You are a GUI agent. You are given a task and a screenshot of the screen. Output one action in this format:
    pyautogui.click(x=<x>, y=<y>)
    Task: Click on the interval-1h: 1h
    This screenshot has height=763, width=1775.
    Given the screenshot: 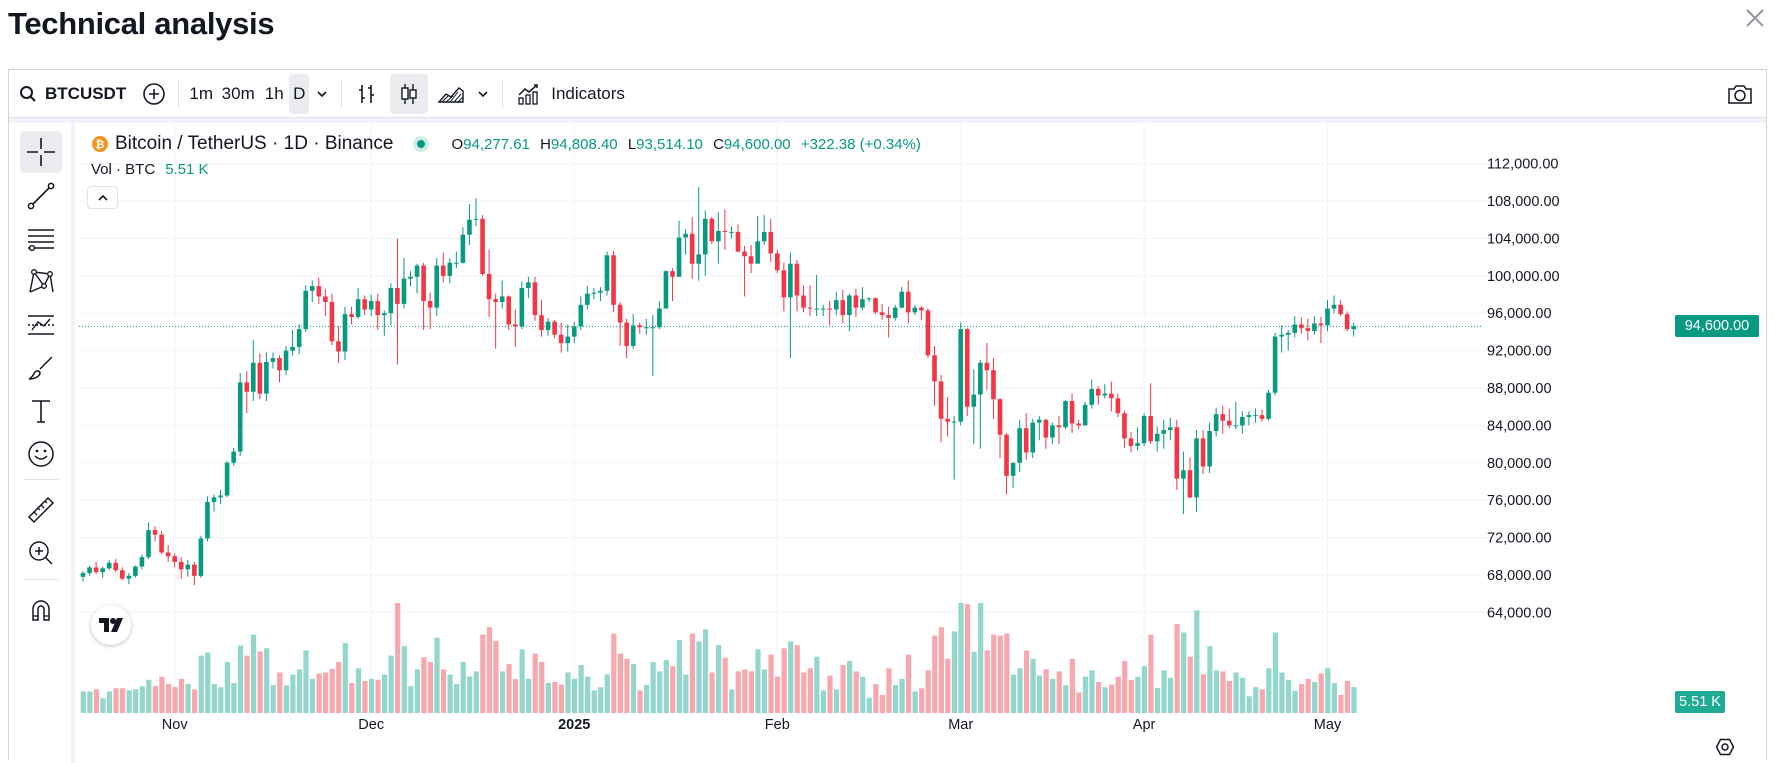 What is the action you would take?
    pyautogui.click(x=274, y=93)
    